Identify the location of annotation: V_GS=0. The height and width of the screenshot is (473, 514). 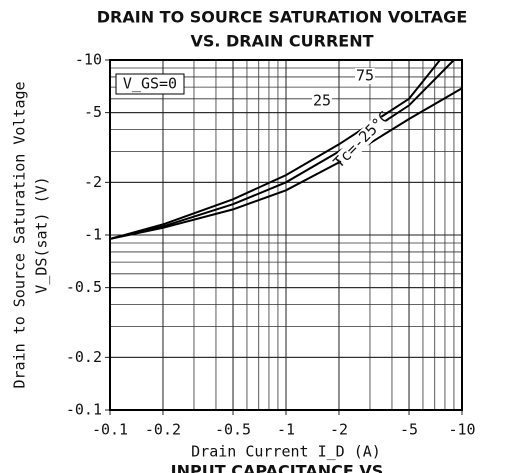
(150, 84).